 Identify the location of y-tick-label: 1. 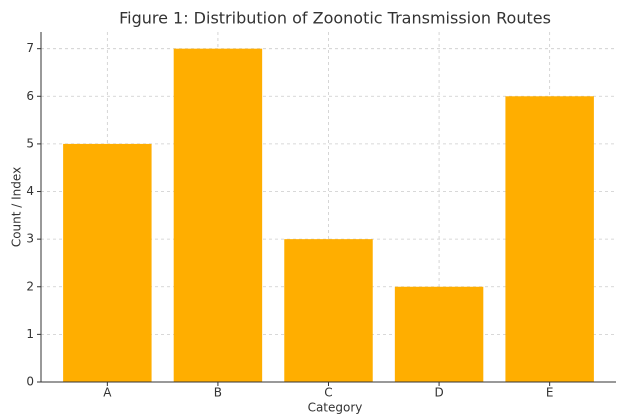
(30, 334).